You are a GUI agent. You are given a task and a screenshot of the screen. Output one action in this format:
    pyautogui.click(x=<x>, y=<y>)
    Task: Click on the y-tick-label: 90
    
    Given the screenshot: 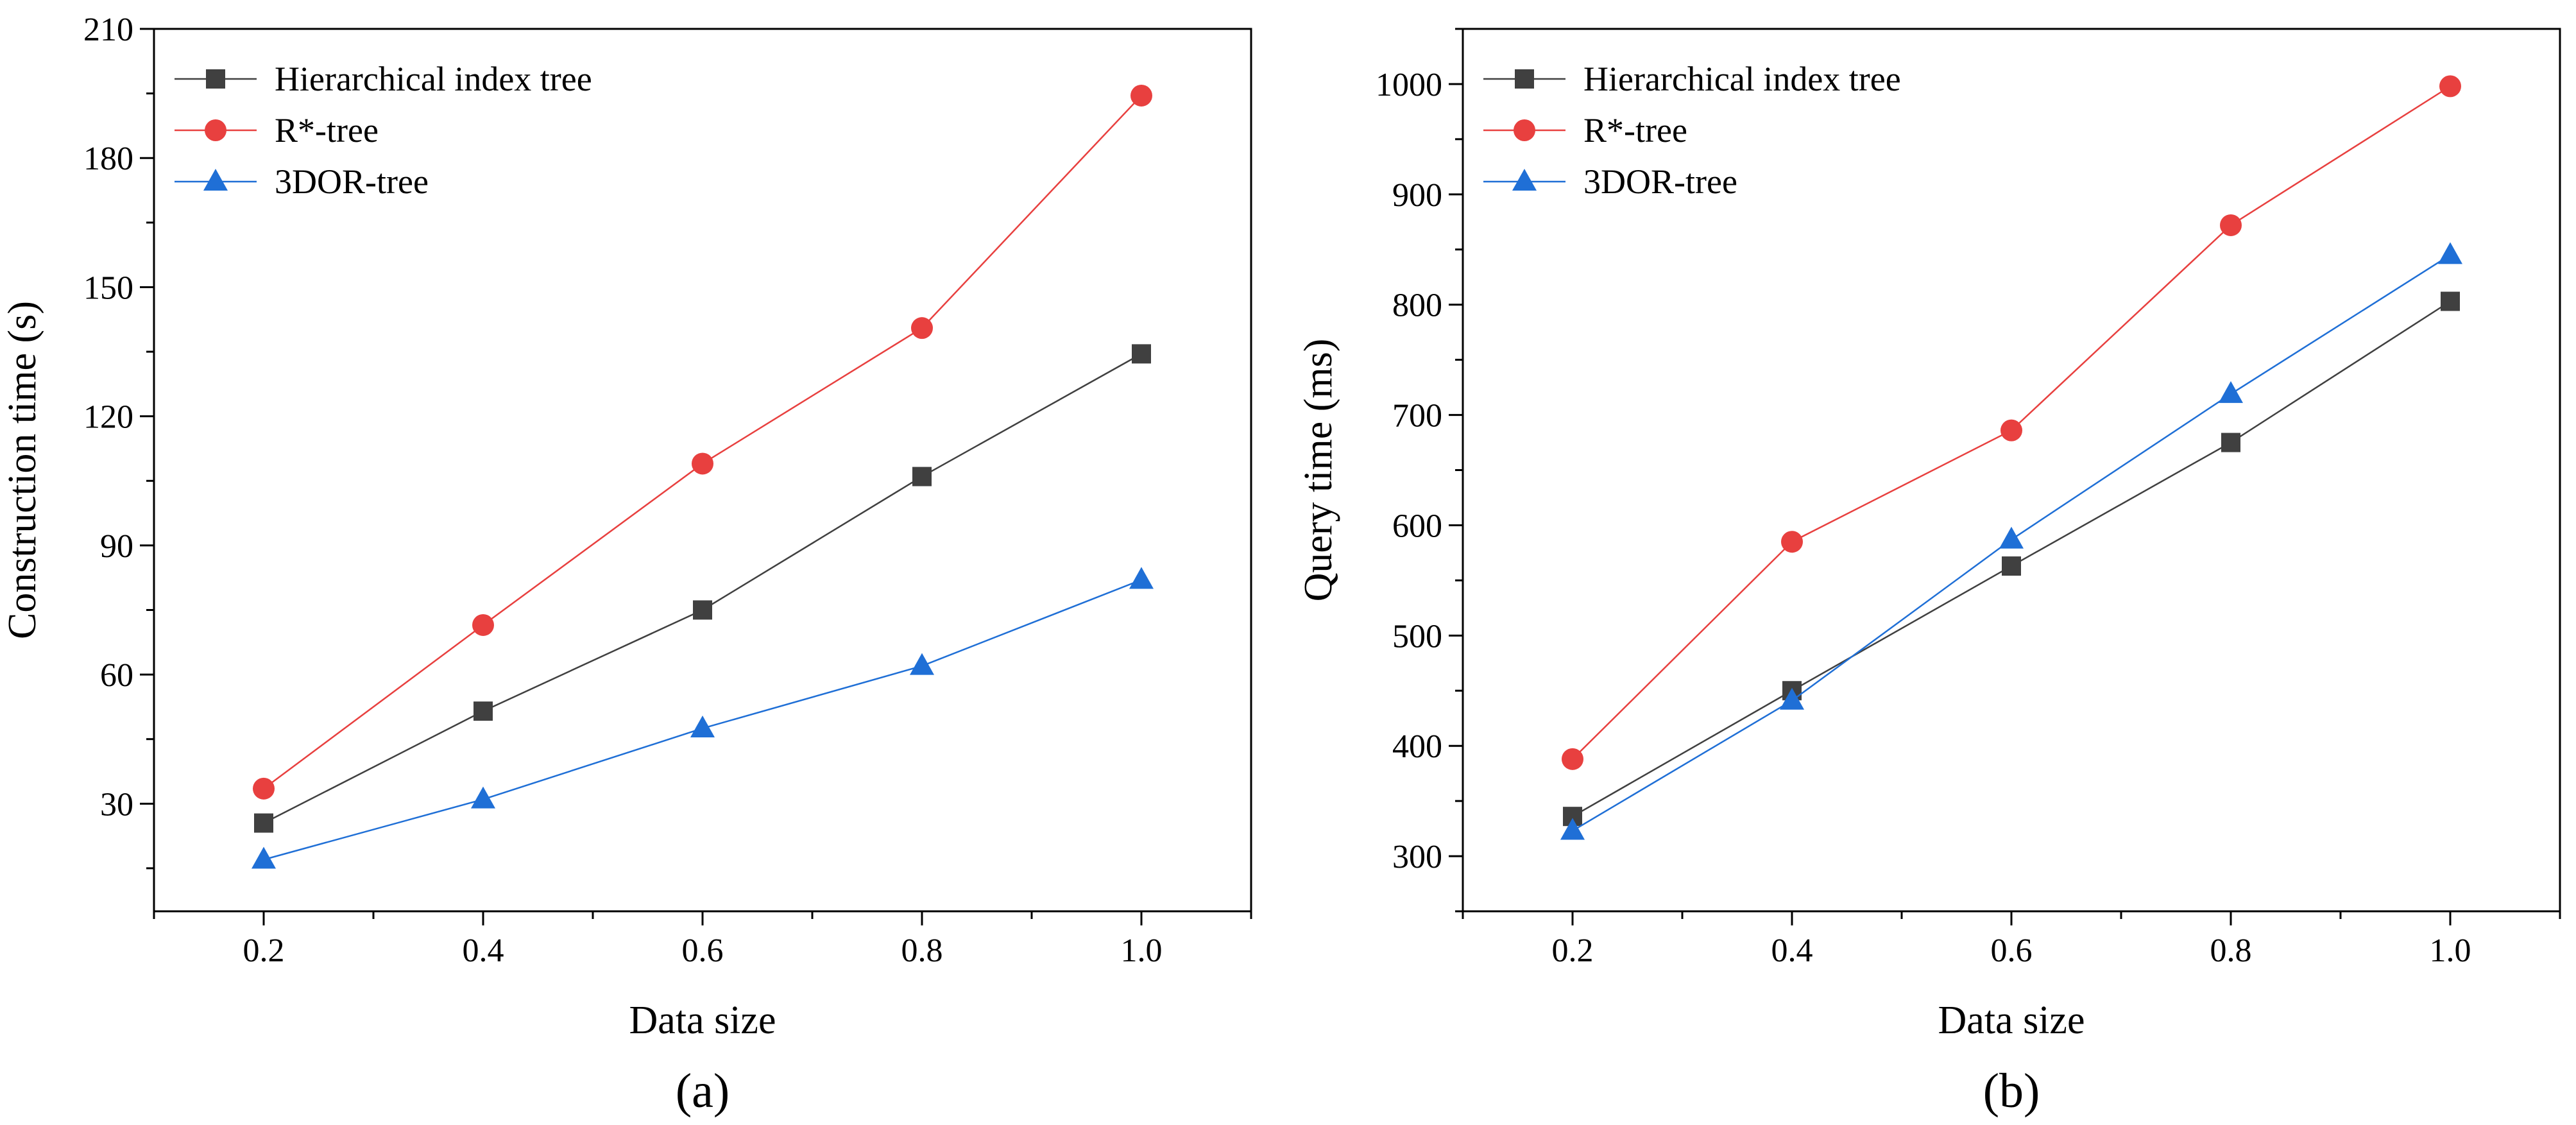 What is the action you would take?
    pyautogui.click(x=116, y=546)
    